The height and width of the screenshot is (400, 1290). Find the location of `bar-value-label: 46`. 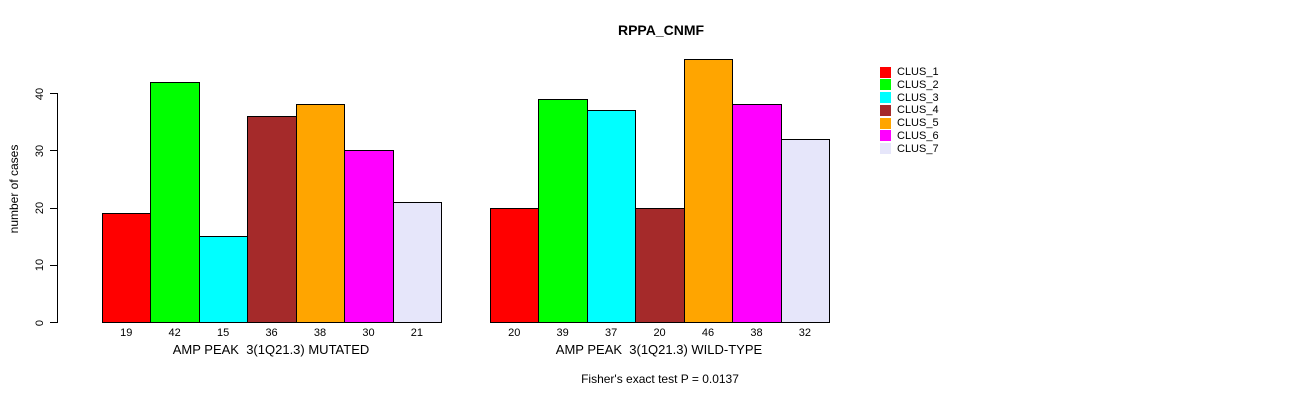

bar-value-label: 46 is located at coordinates (708, 333).